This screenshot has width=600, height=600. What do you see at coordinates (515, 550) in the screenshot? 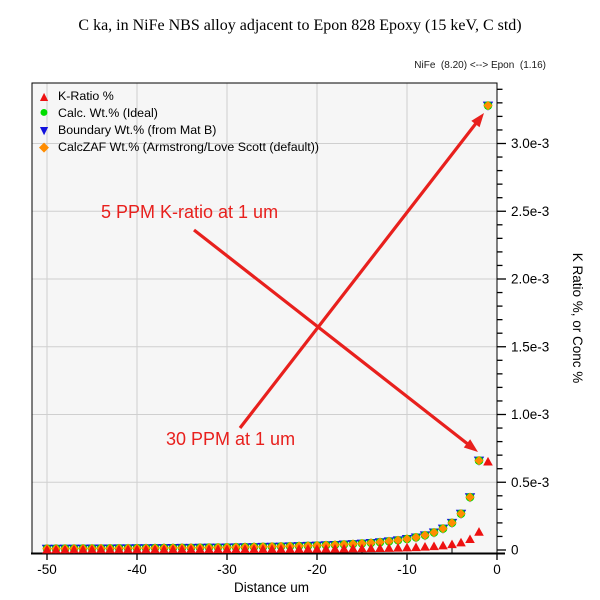
I see `y-tick-label: 0` at bounding box center [515, 550].